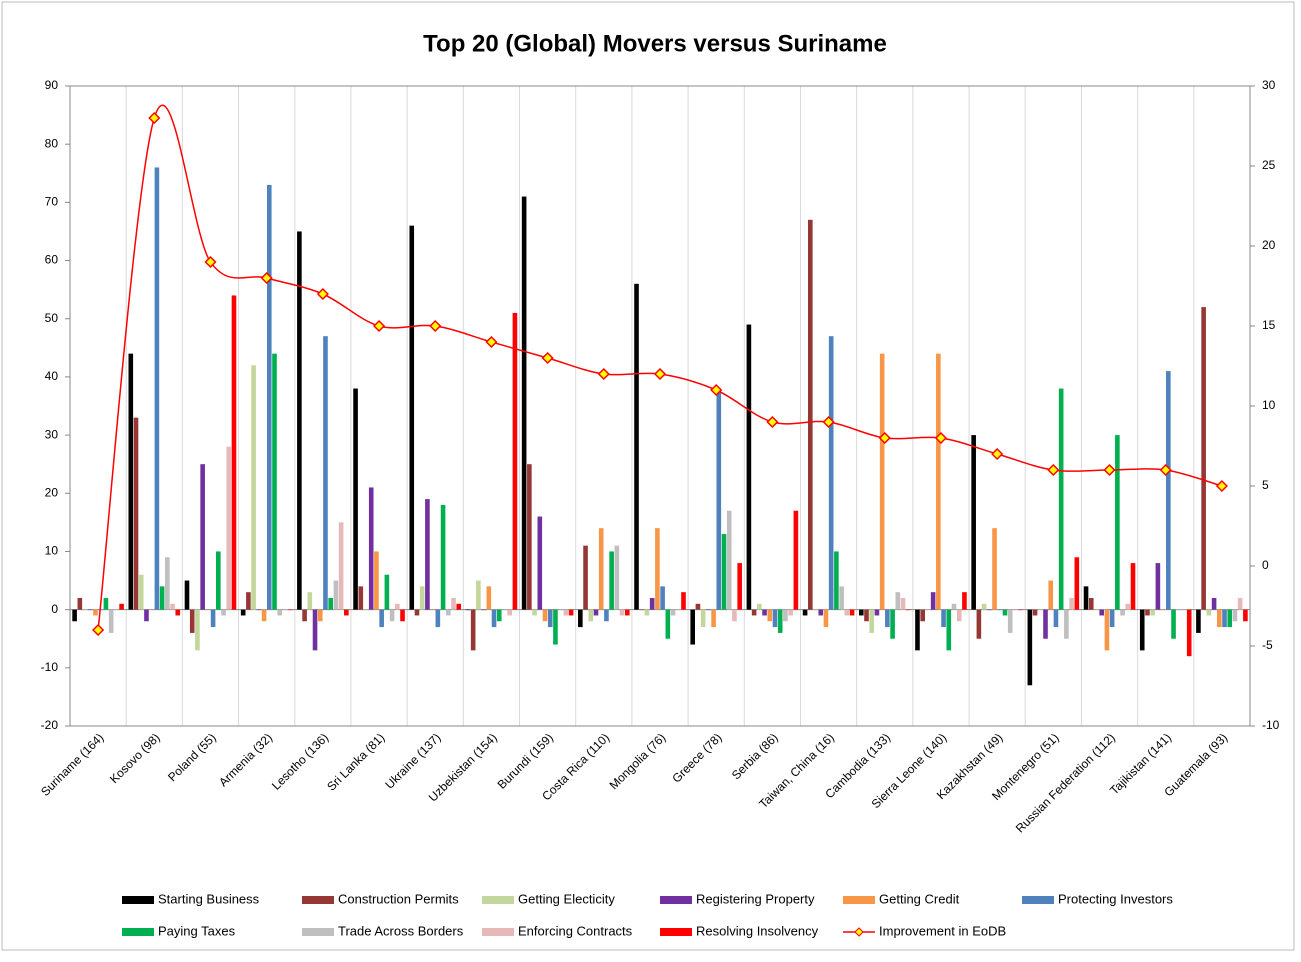 The width and height of the screenshot is (1301, 962). Describe the element at coordinates (1269, 245) in the screenshot. I see `y2-tick-label: 20` at that location.